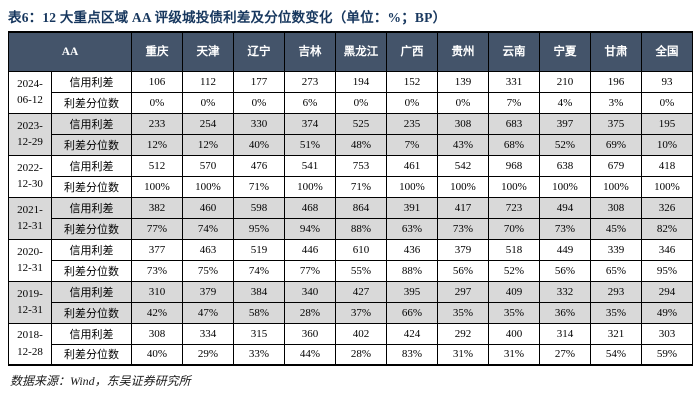  I want to click on percentile-value: 4%, so click(565, 102).